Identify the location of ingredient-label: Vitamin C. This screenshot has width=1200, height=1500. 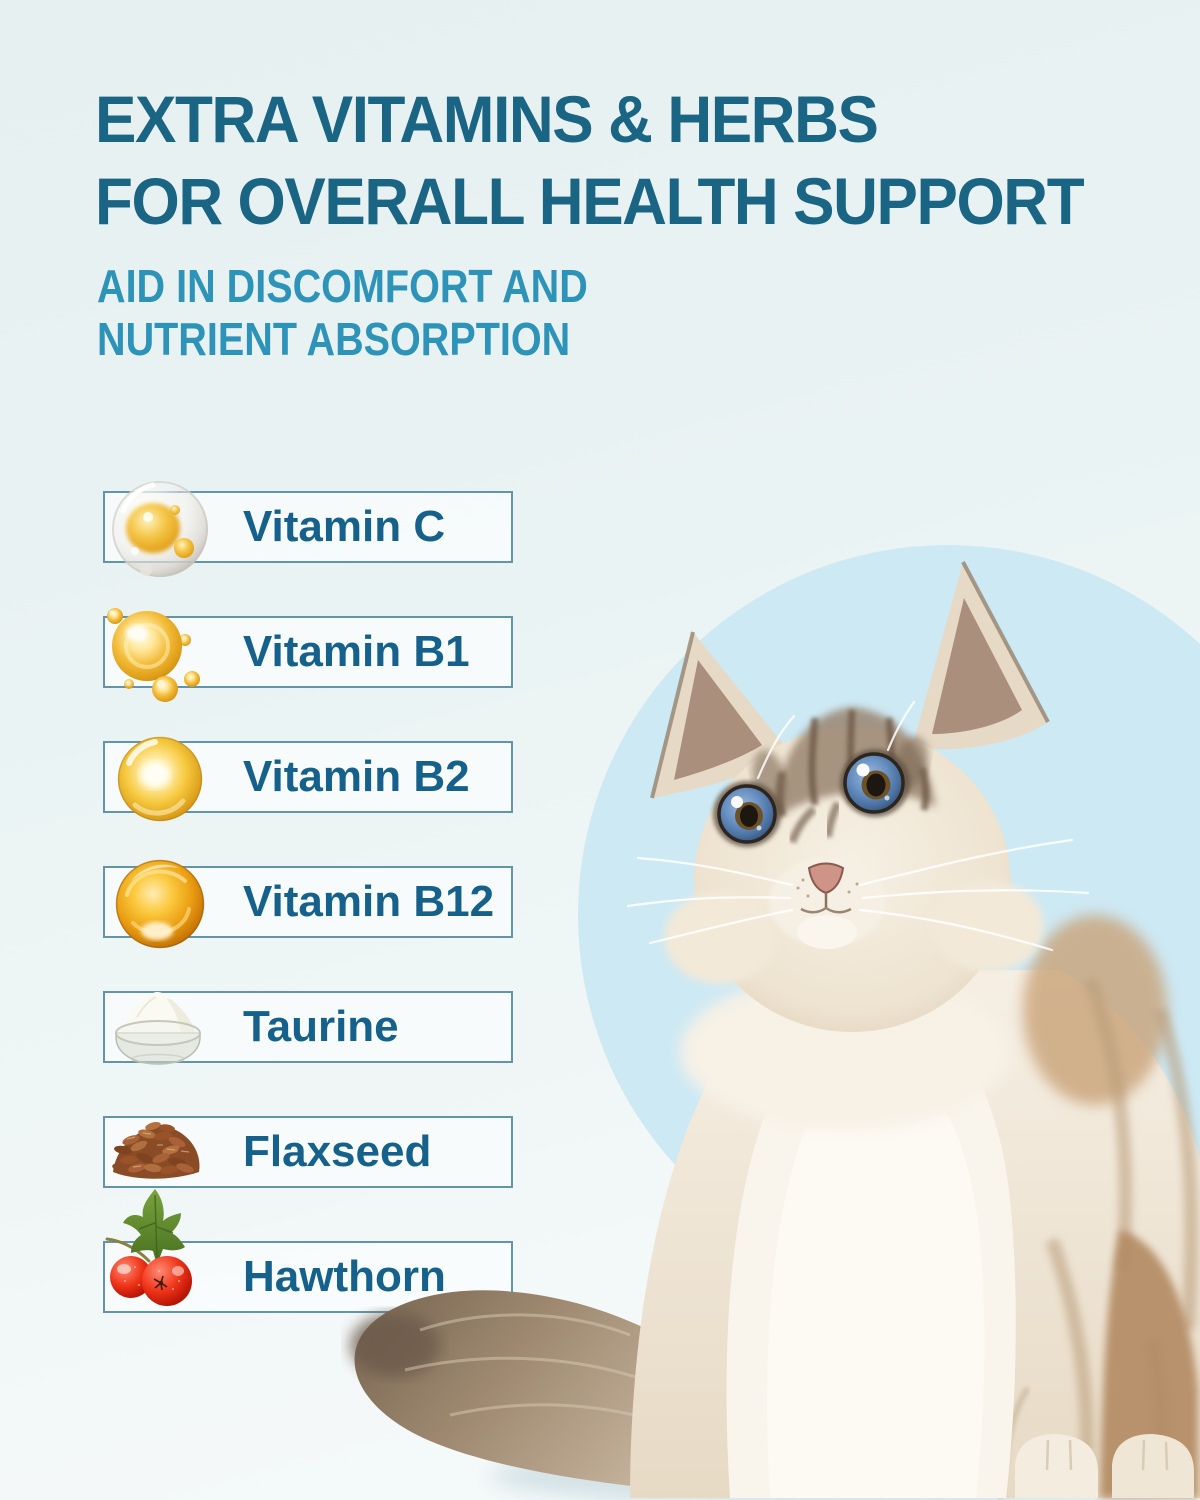
(344, 526).